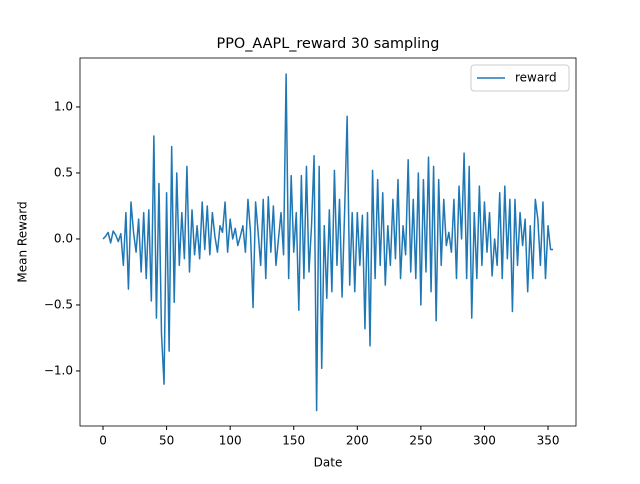 The height and width of the screenshot is (484, 640). What do you see at coordinates (484, 441) in the screenshot?
I see `x-tick-label: 300` at bounding box center [484, 441].